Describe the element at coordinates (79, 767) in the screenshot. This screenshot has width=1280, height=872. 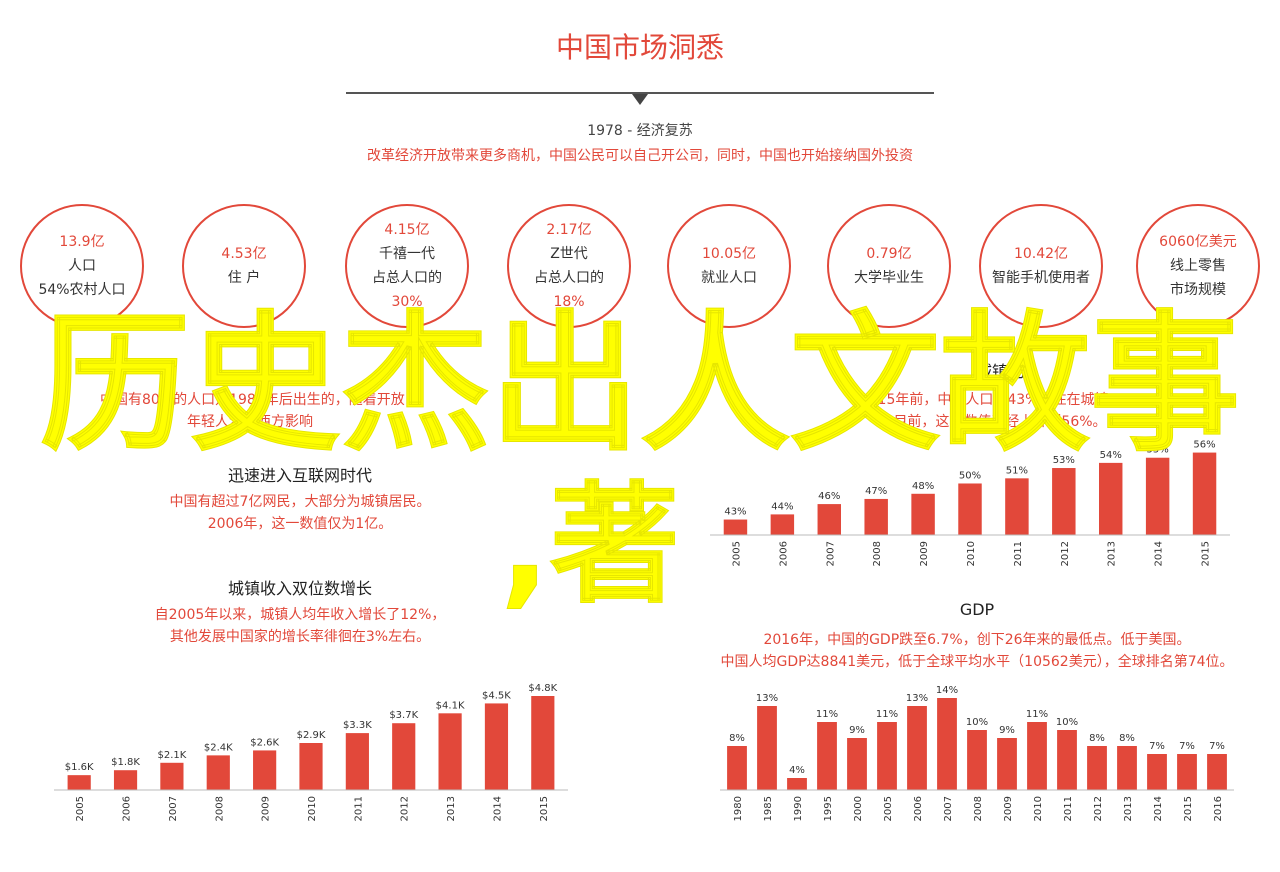
I see `data-label-2005: $1.6K` at that location.